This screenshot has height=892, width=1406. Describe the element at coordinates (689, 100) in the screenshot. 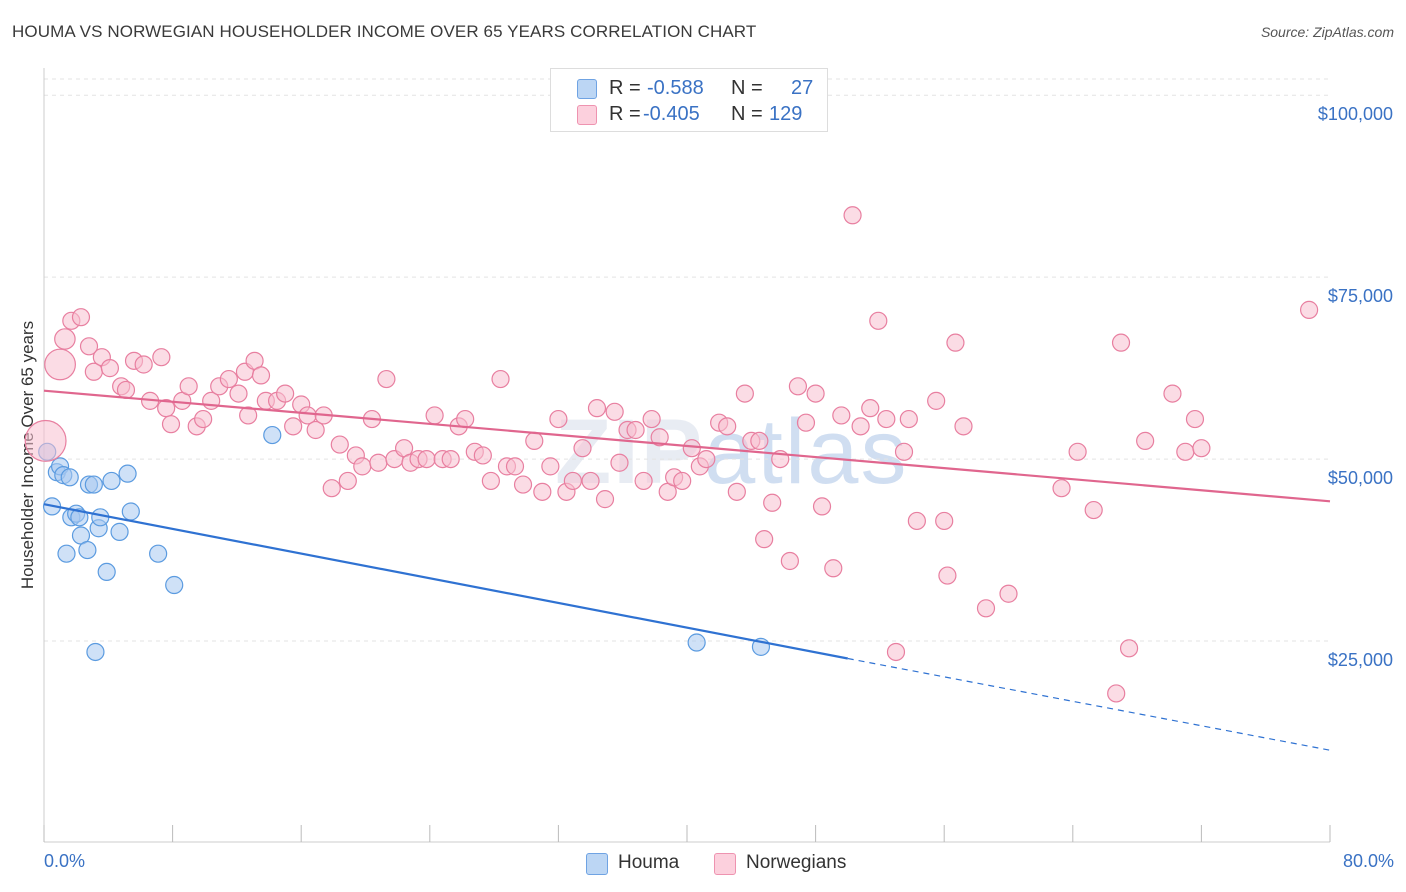

I see `correlation-legend: R = -0.588 N = 27 R = -0.405 N = 129` at that location.